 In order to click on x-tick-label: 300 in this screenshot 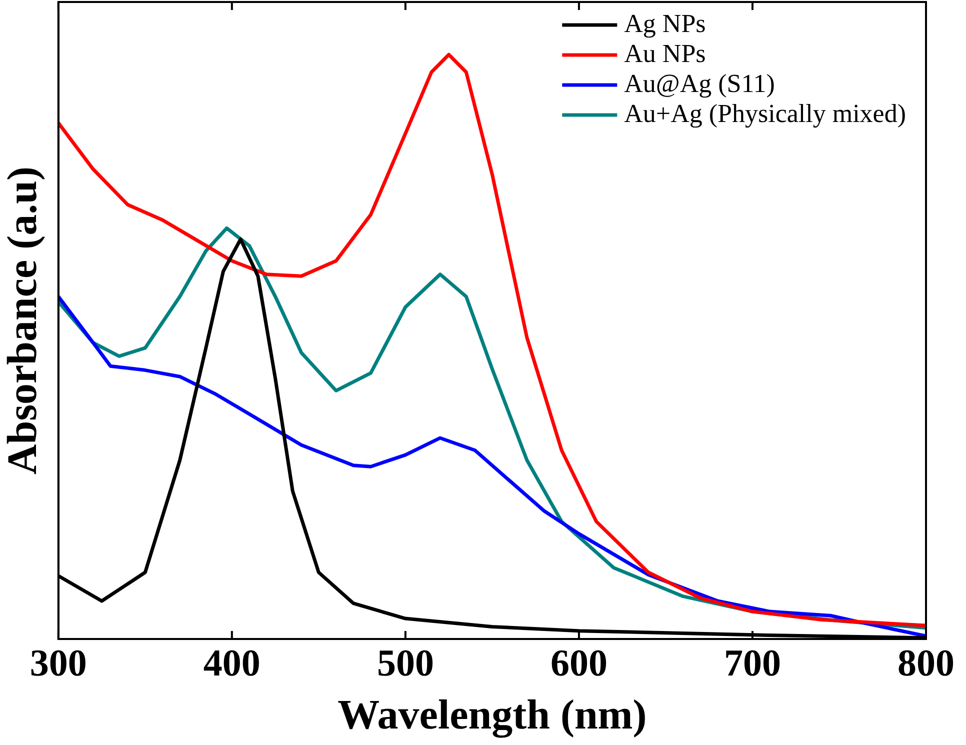, I will do `click(58, 663)`.